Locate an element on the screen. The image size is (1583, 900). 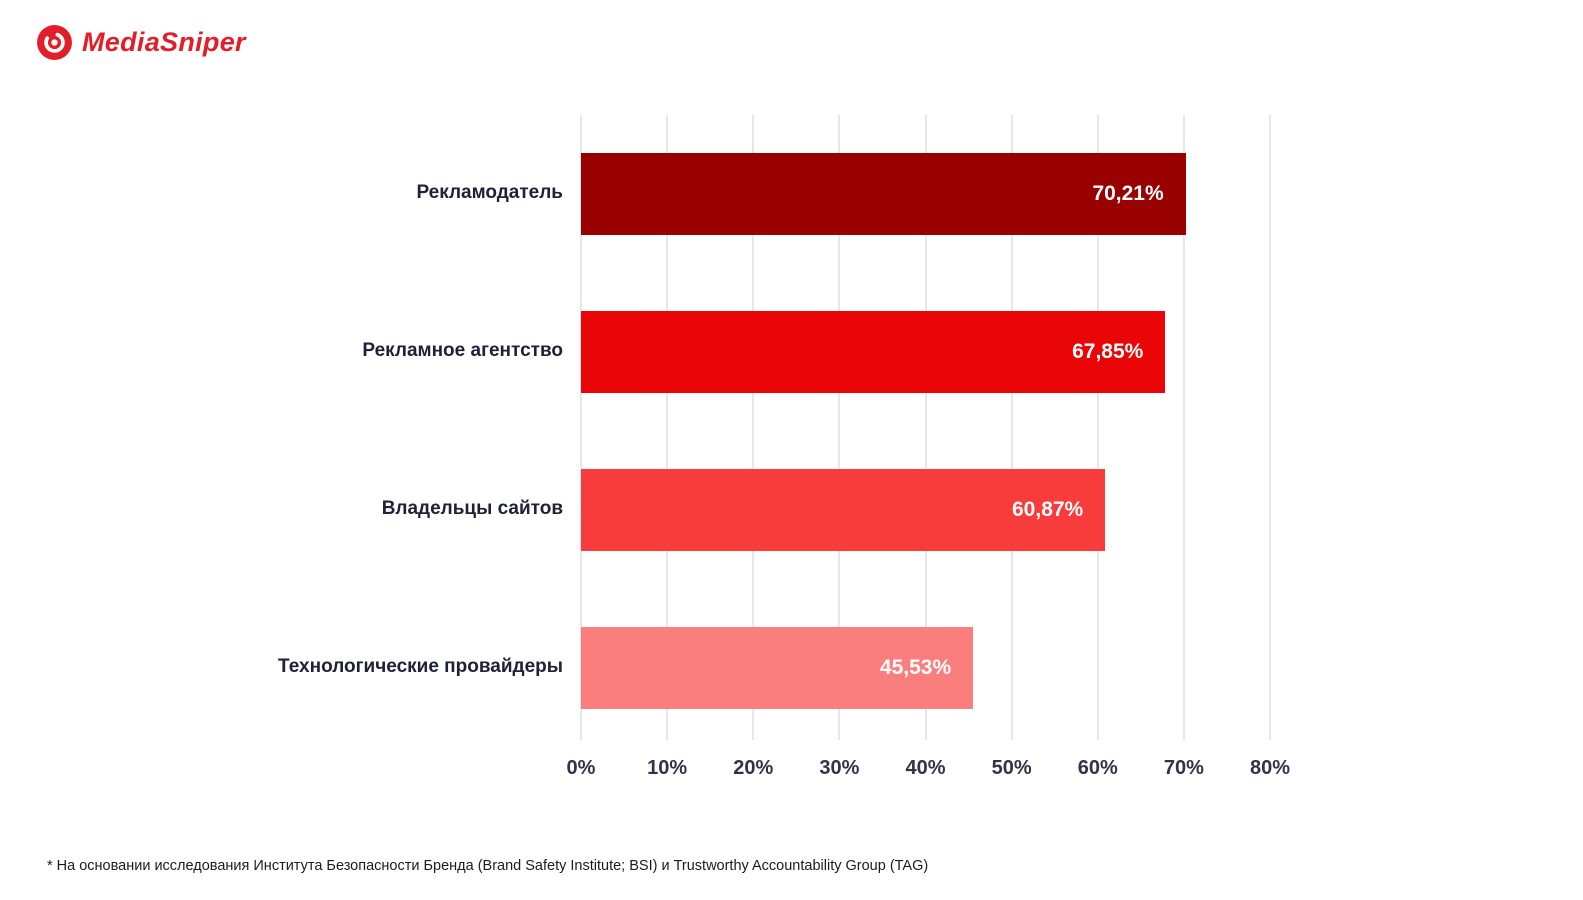
bar-value-label: 67,85% is located at coordinates (1108, 351).